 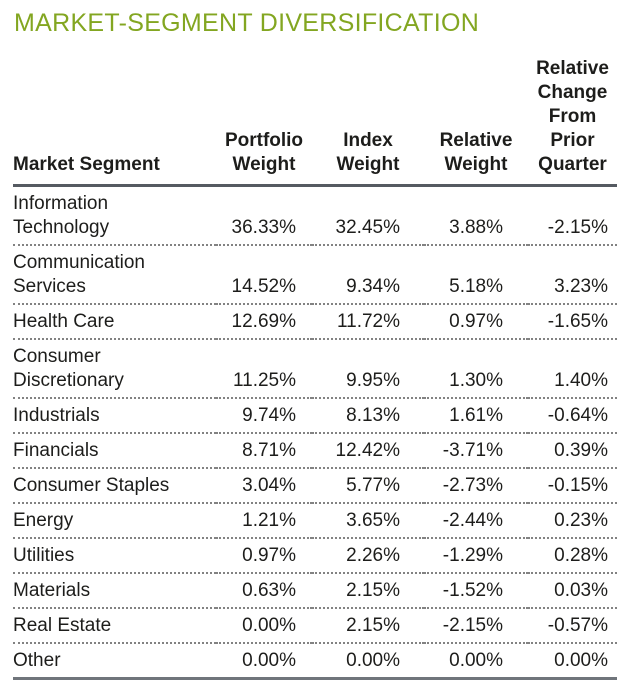 What do you see at coordinates (114, 275) in the screenshot?
I see `segment-name: Communication Services` at bounding box center [114, 275].